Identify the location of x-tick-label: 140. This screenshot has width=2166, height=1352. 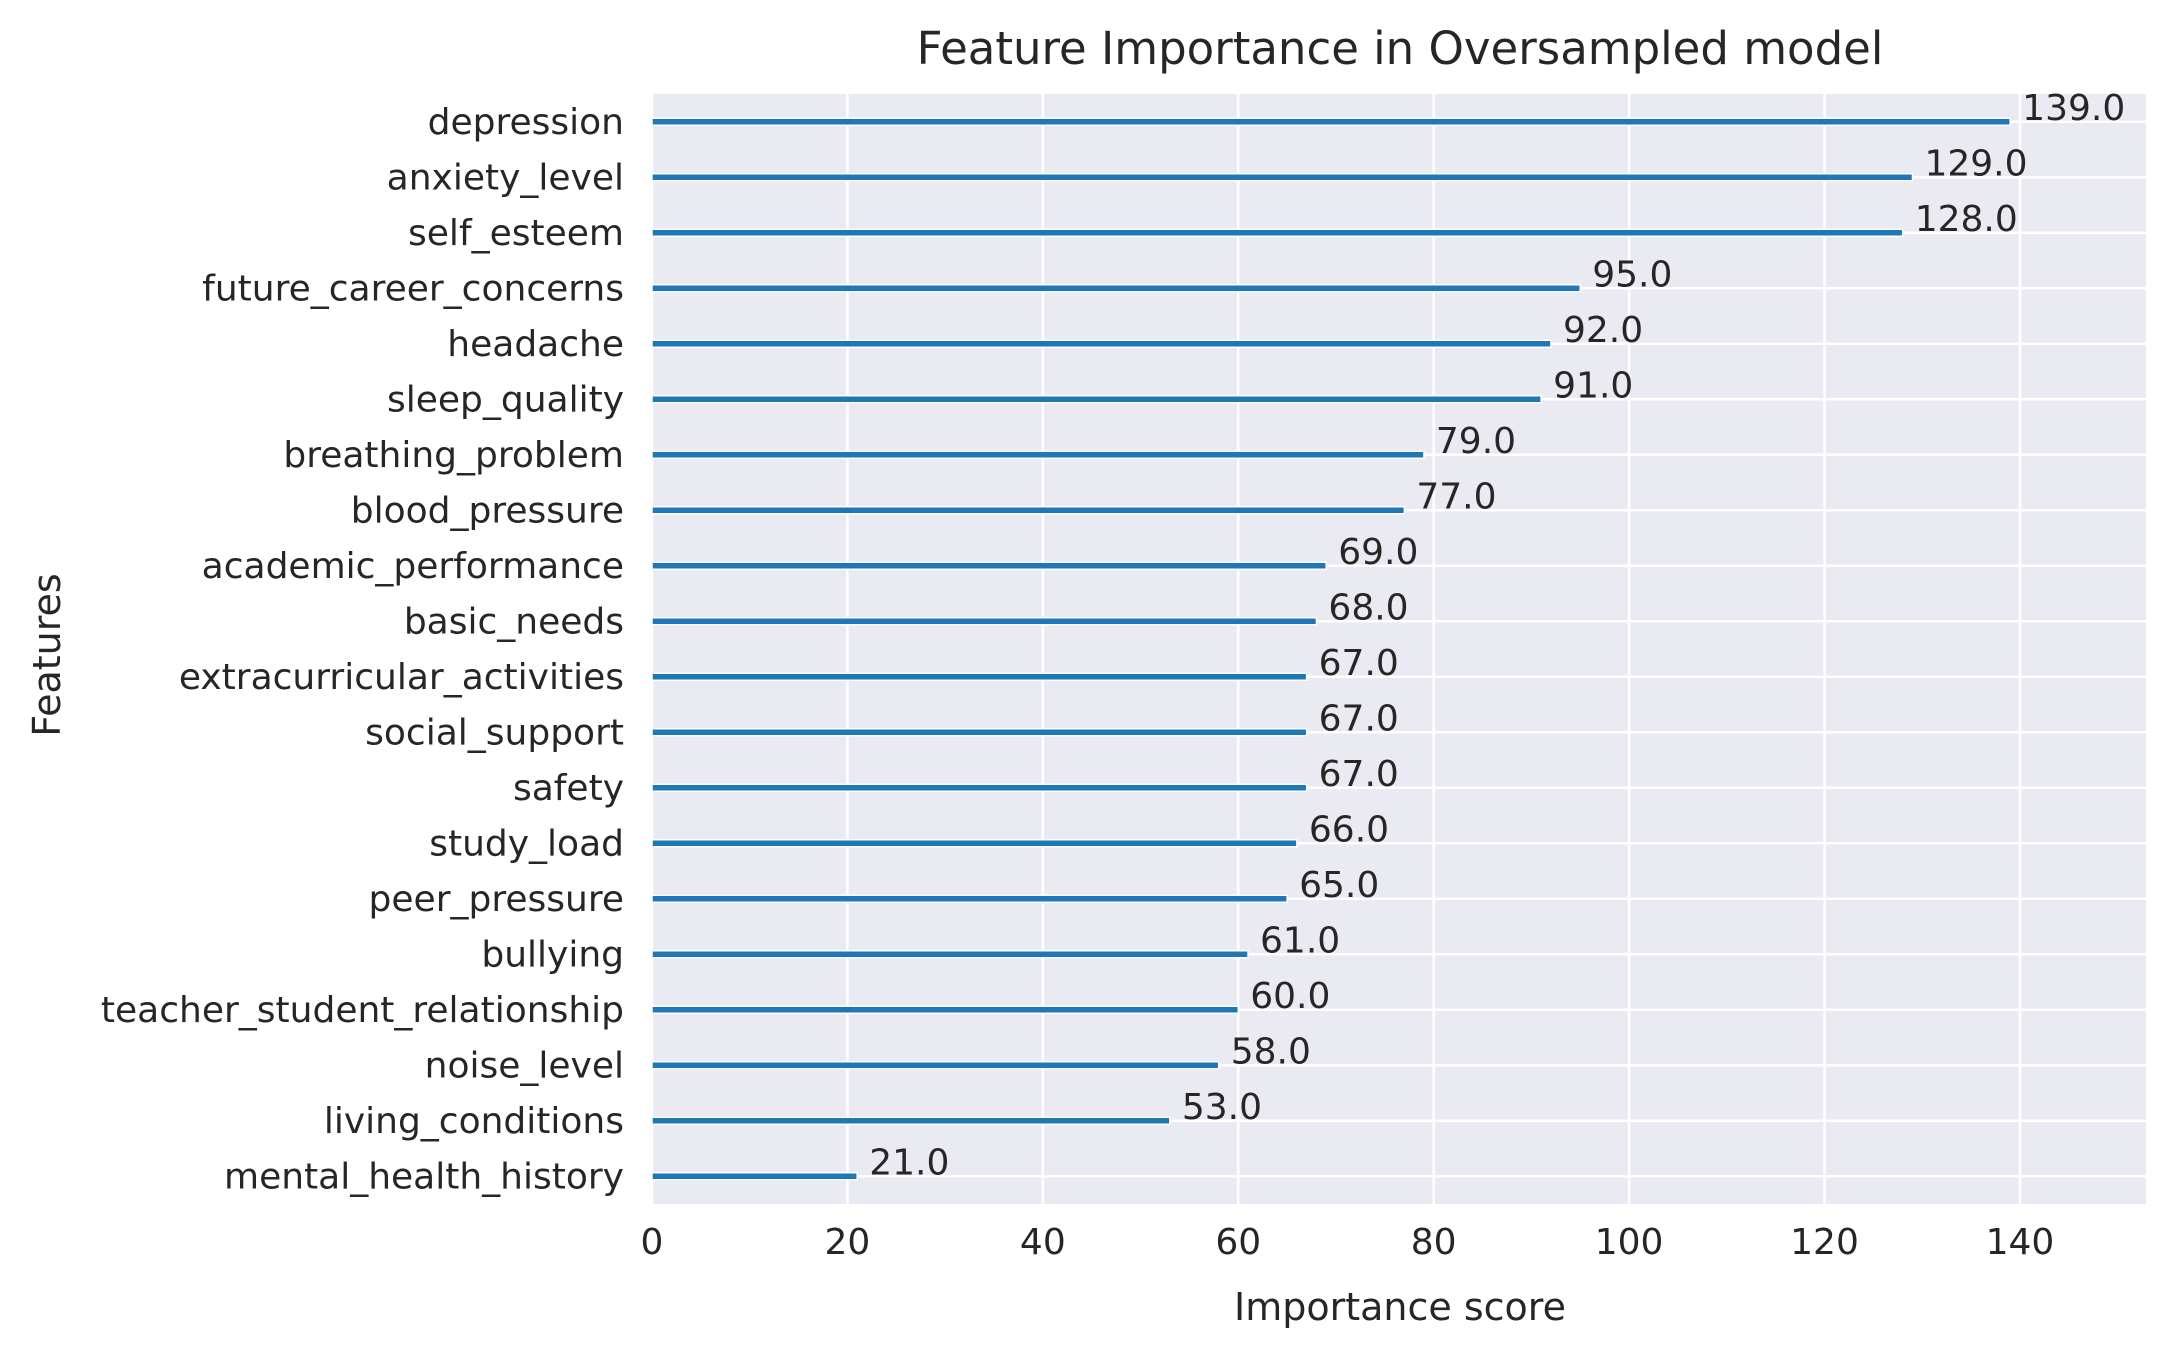
(2020, 1242).